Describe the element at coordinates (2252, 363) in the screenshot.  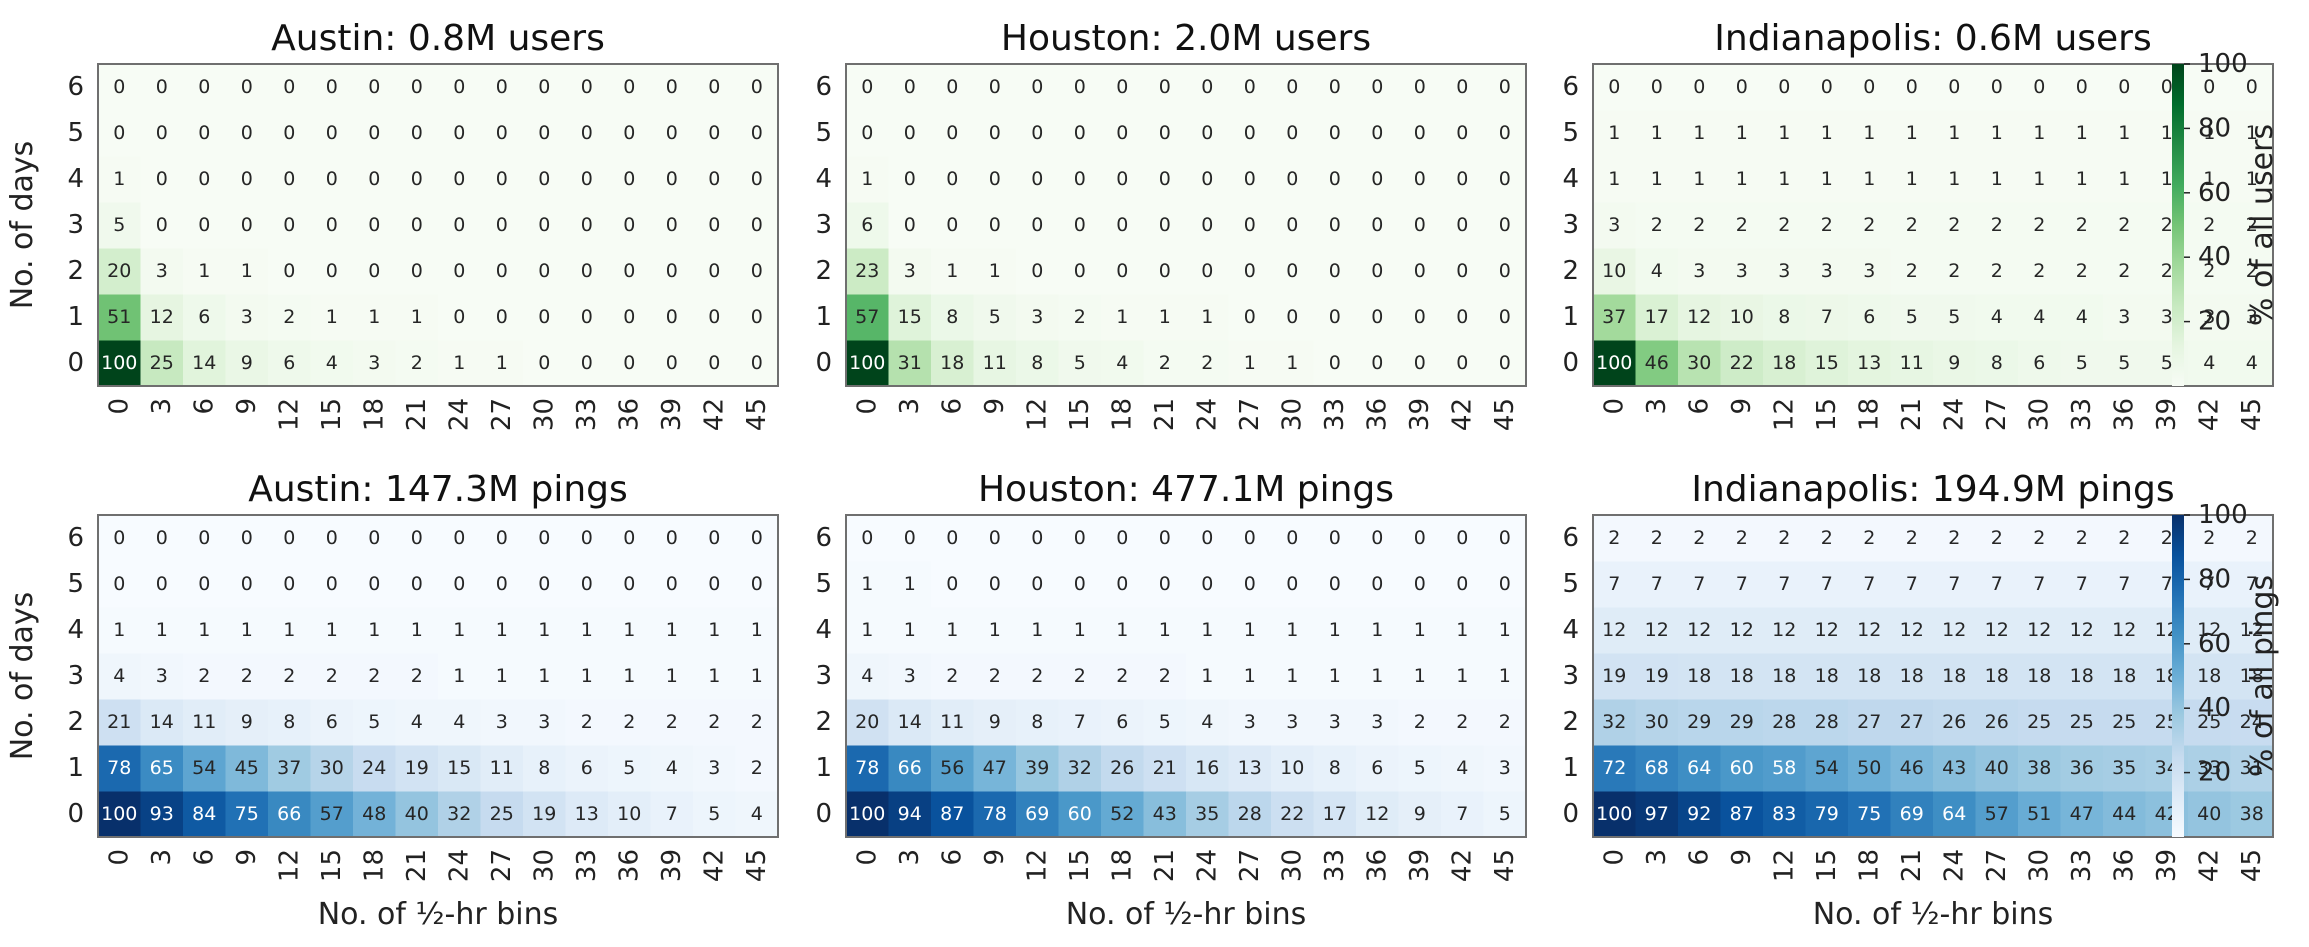
I see `cell-label: 4` at that location.